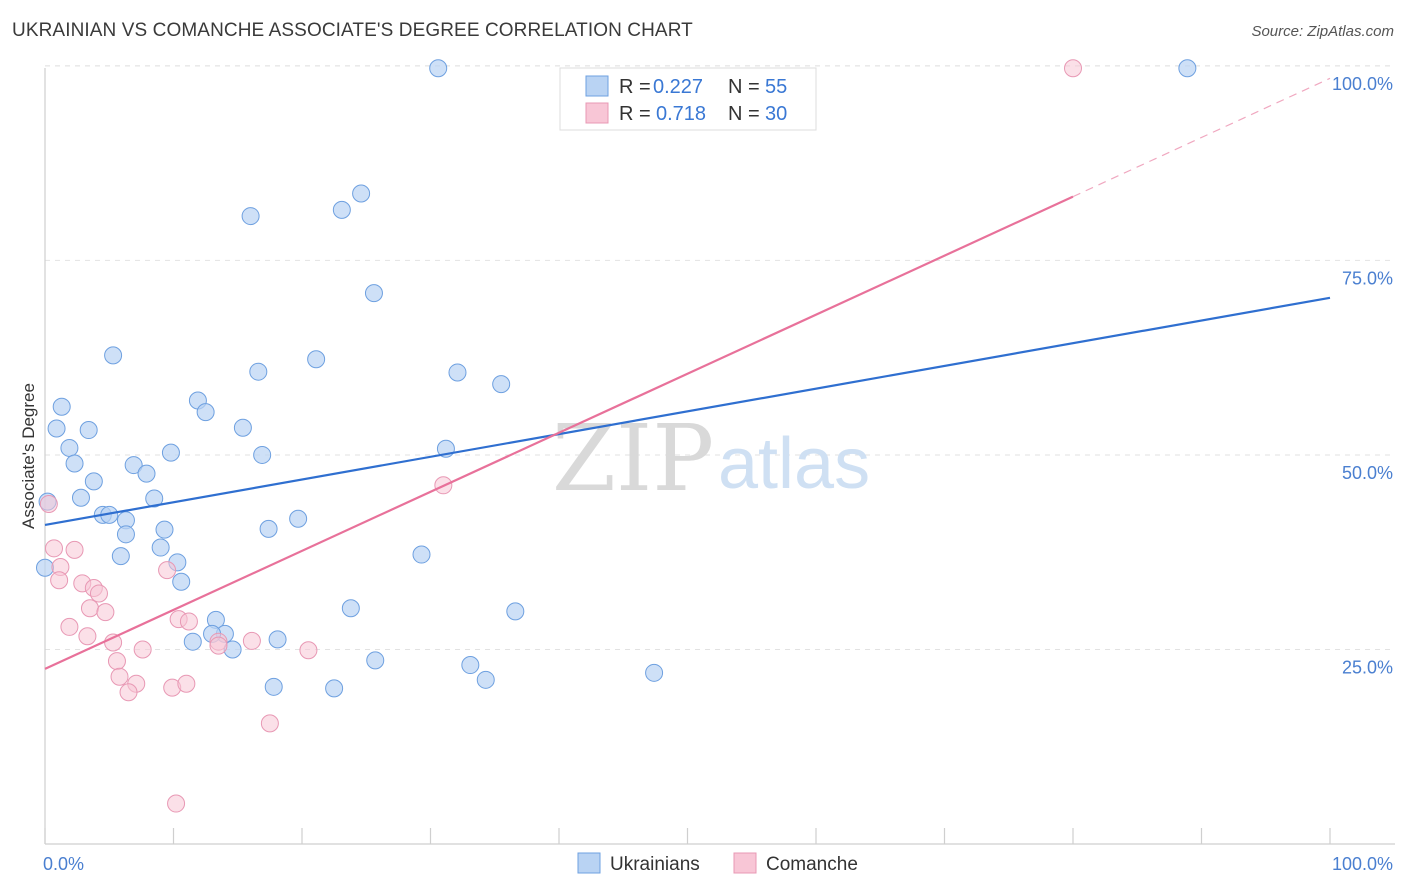 This screenshot has width=1406, height=892. What do you see at coordinates (635, 114) in the screenshot?
I see `legend-r-label-2: R =` at bounding box center [635, 114].